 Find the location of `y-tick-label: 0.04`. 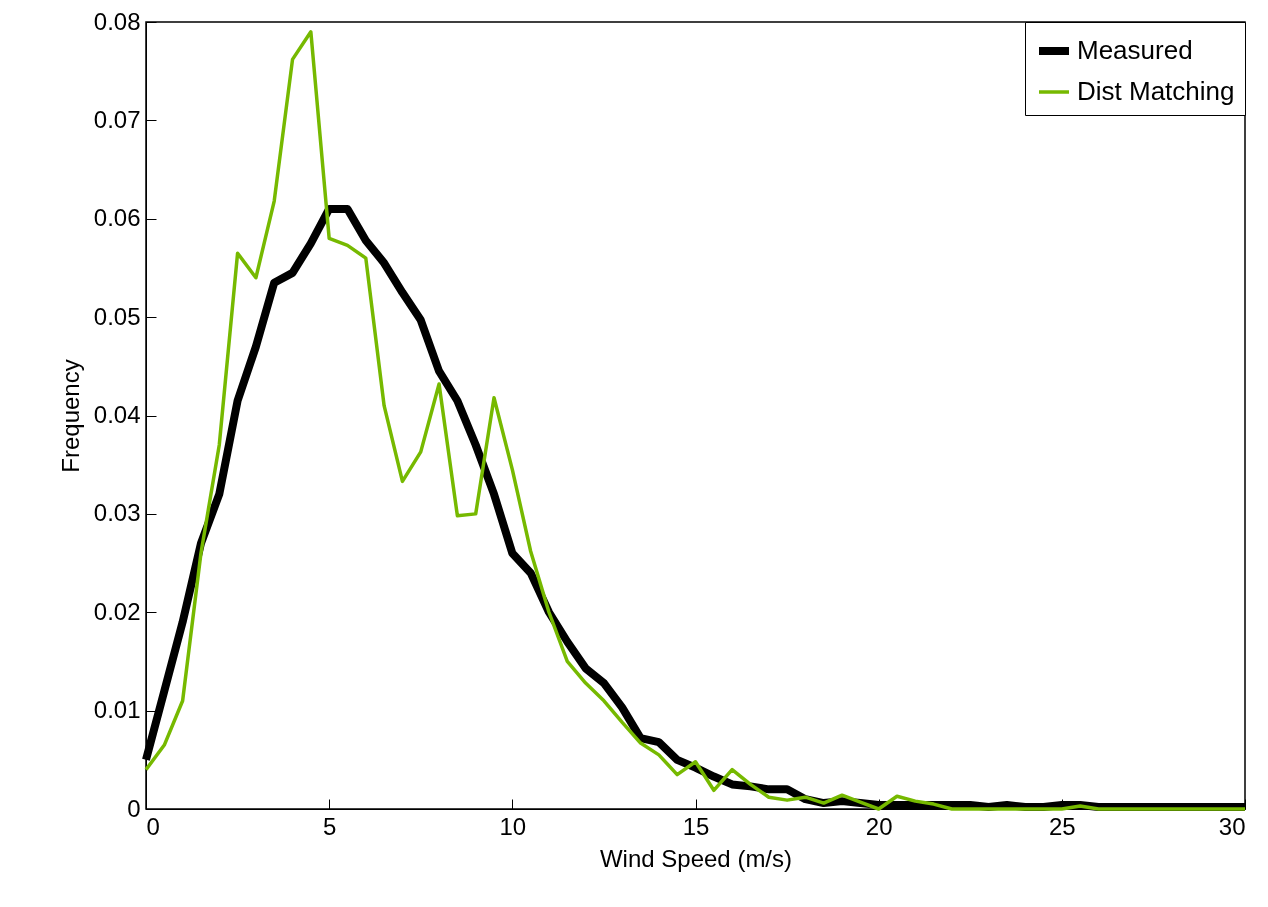

y-tick-label: 0.04 is located at coordinates (117, 414).